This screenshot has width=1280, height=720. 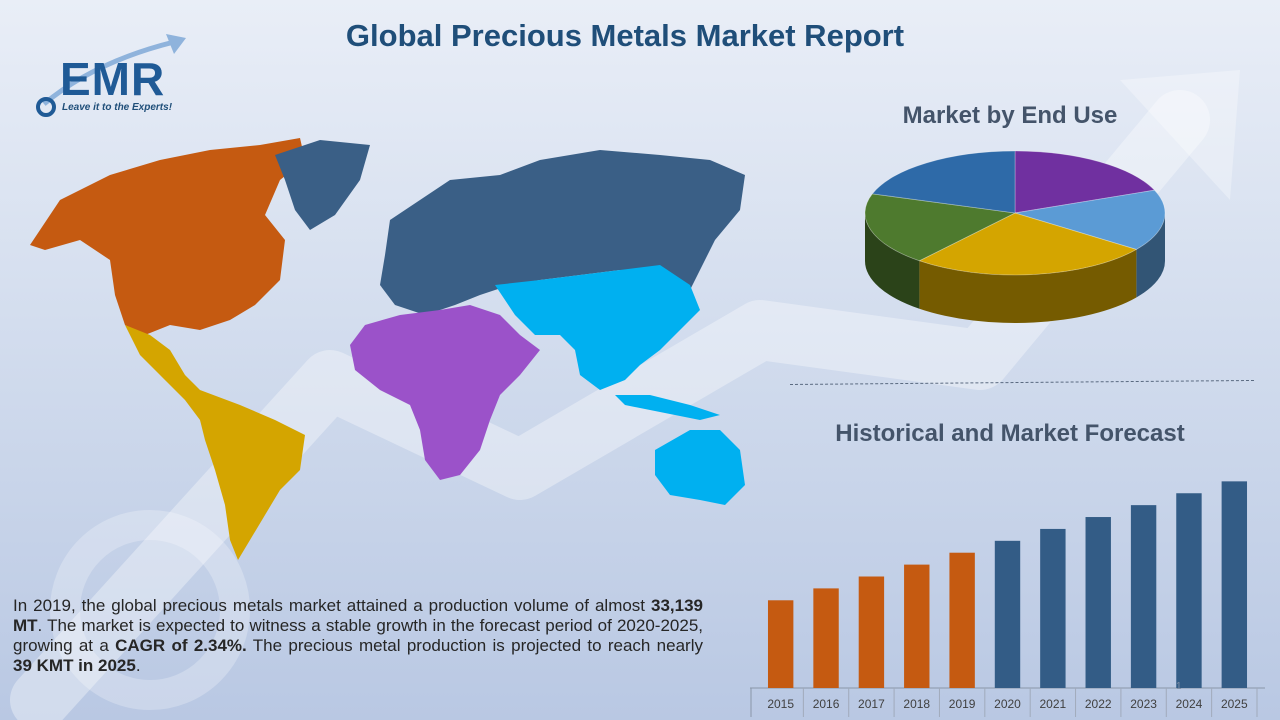 I want to click on description-cagr: CAGR of 2.34%., so click(x=181, y=645).